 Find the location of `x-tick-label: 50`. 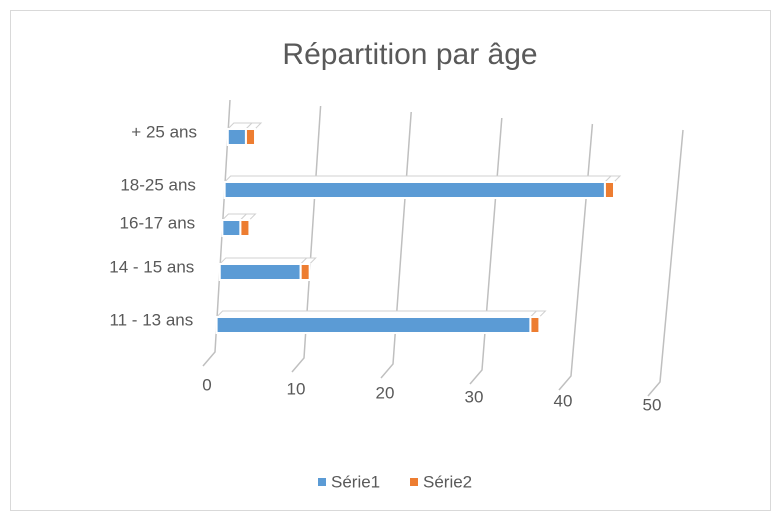

x-tick-label: 50 is located at coordinates (652, 404).